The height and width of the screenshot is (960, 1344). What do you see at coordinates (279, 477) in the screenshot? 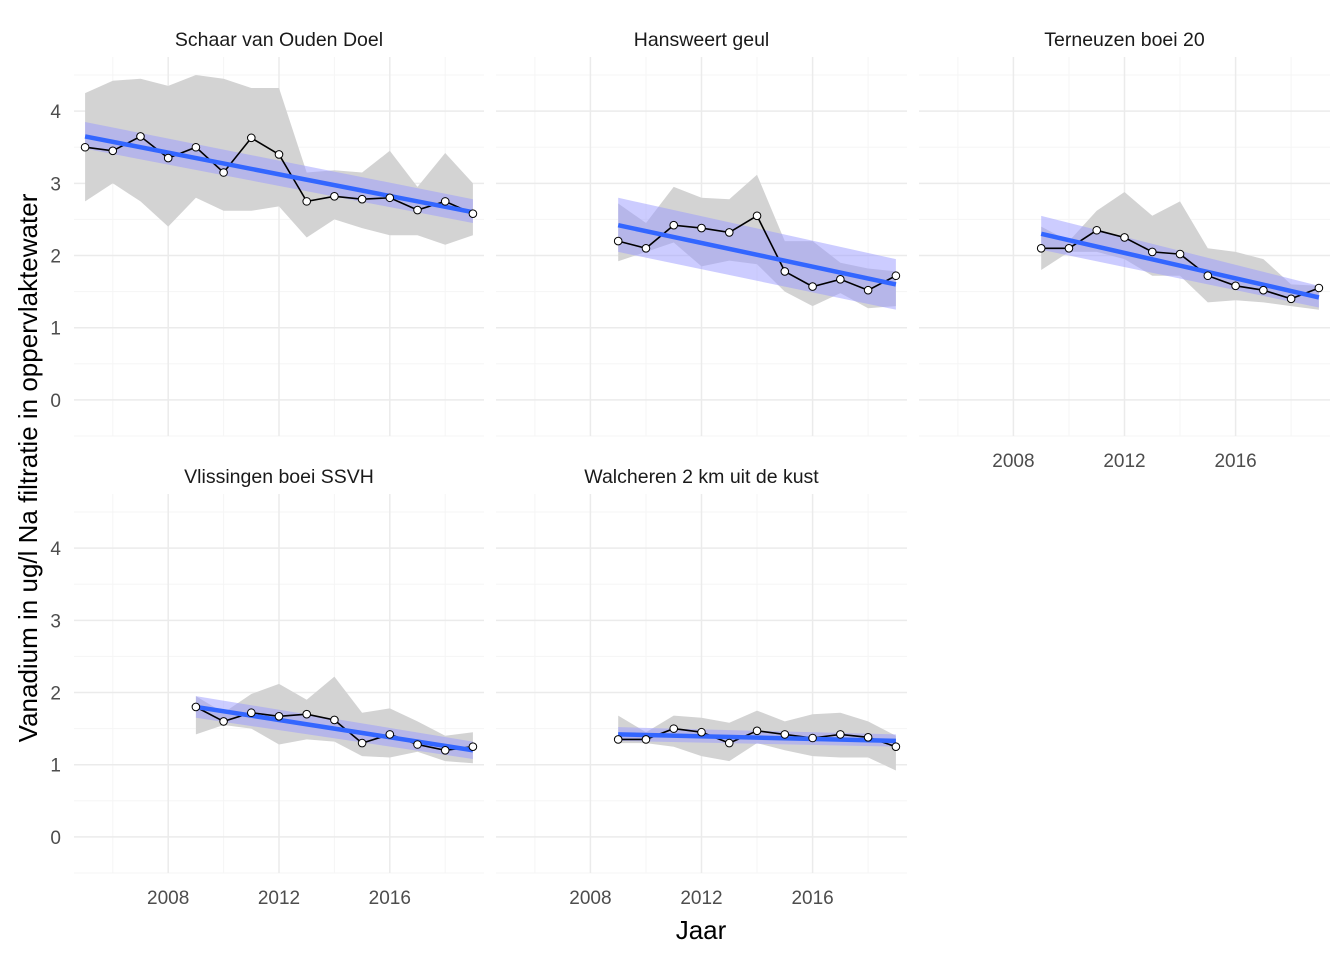
I see `panel-title: Vlissingen boei SSVH` at bounding box center [279, 477].